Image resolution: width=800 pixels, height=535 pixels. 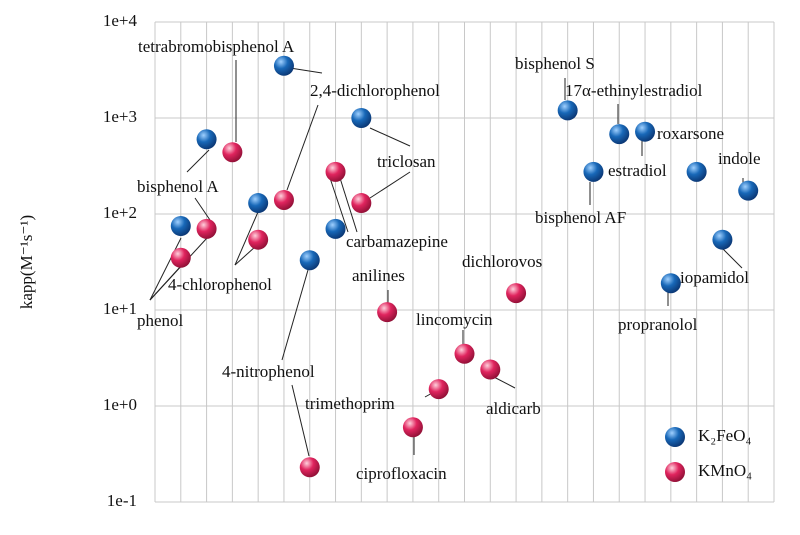 I want to click on annotation: roxarsone, so click(x=690, y=133).